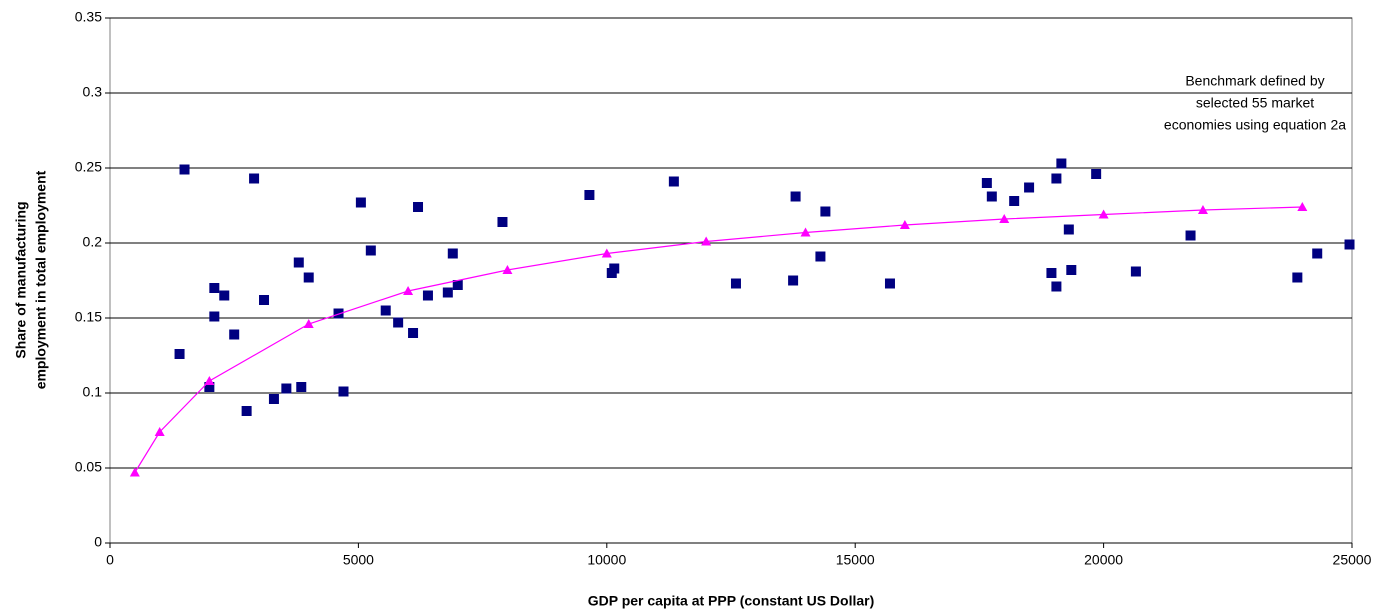 This screenshot has width=1392, height=613. Describe the element at coordinates (1255, 125) in the screenshot. I see `annotation: economies using equation 2a` at that location.